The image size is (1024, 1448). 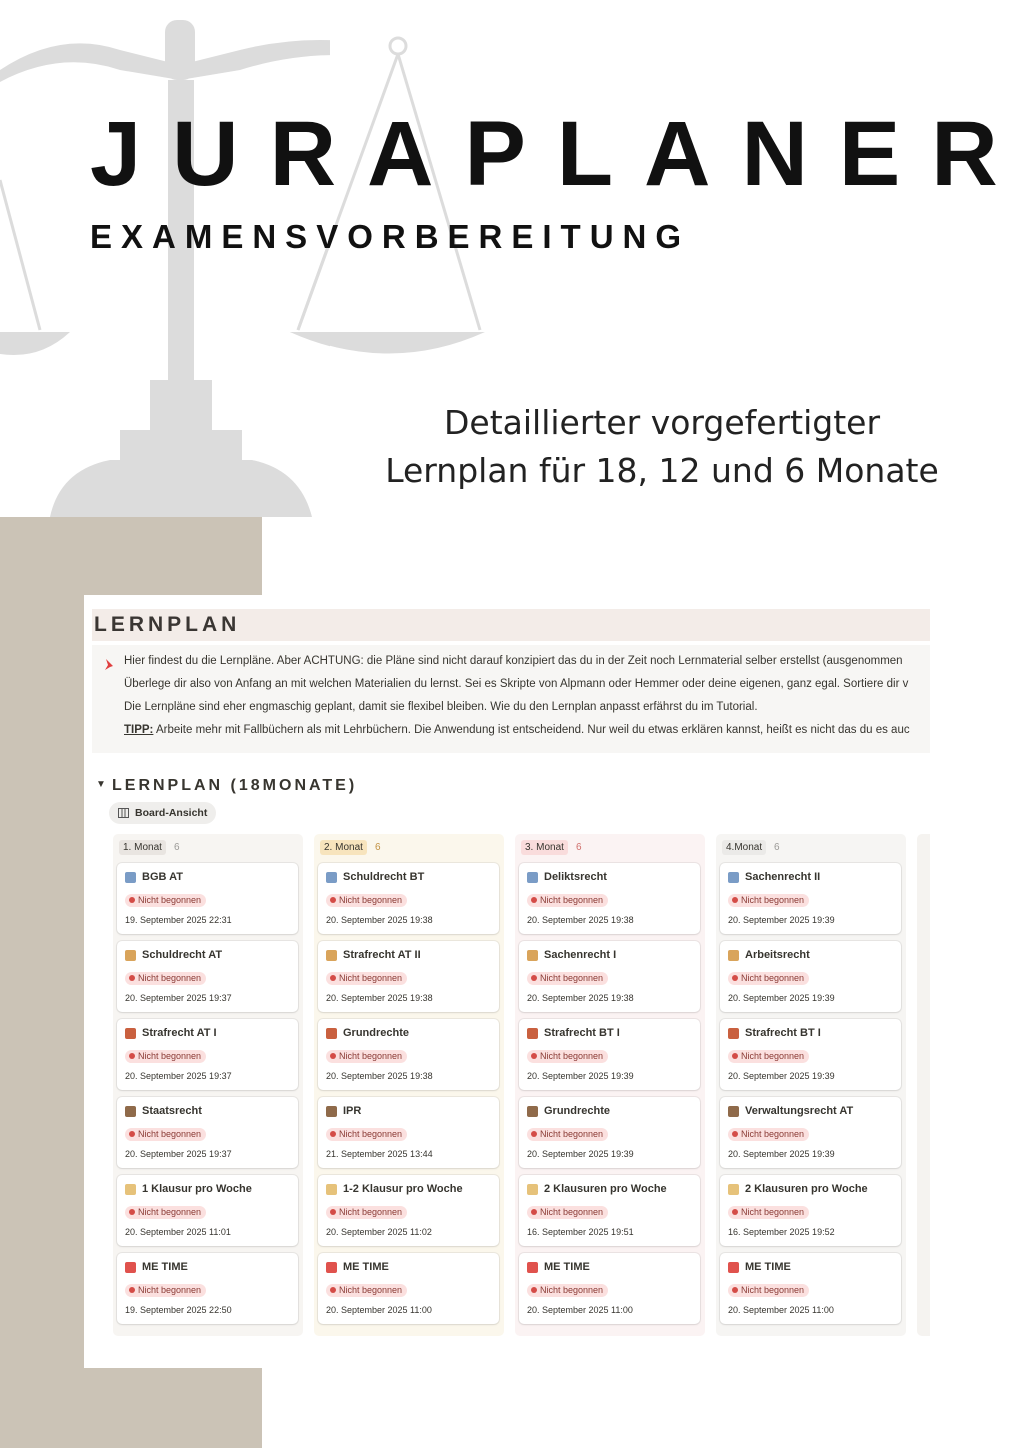 I want to click on card-title: Strafrecht BT I, so click(x=783, y=1033).